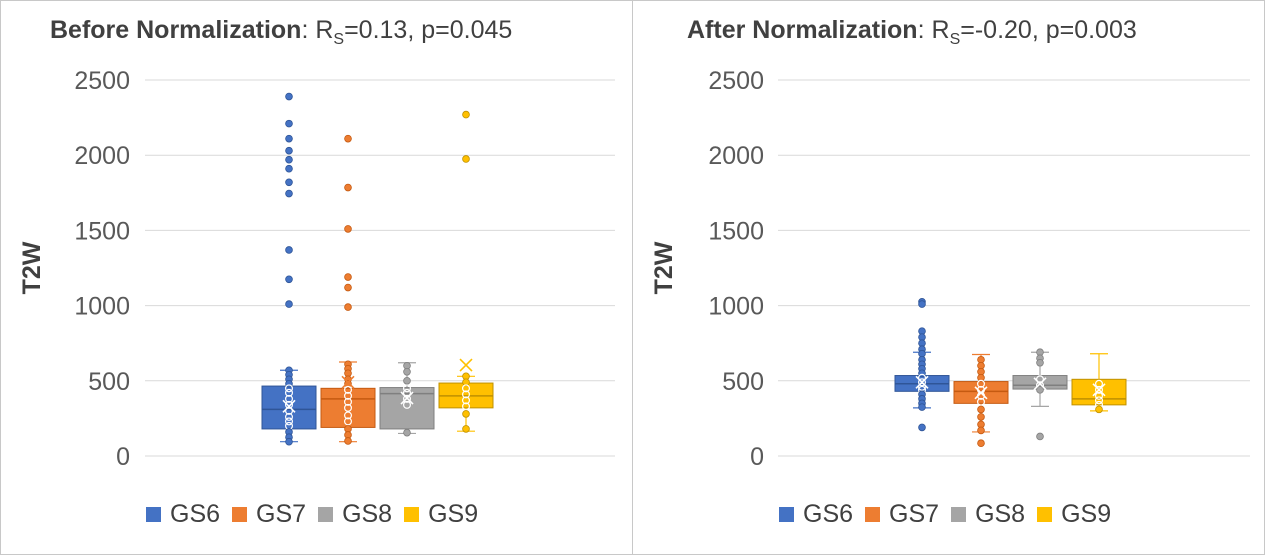 This screenshot has height=557, width=1265. What do you see at coordinates (102, 307) in the screenshot?
I see `y-tick-label: 1000` at bounding box center [102, 307].